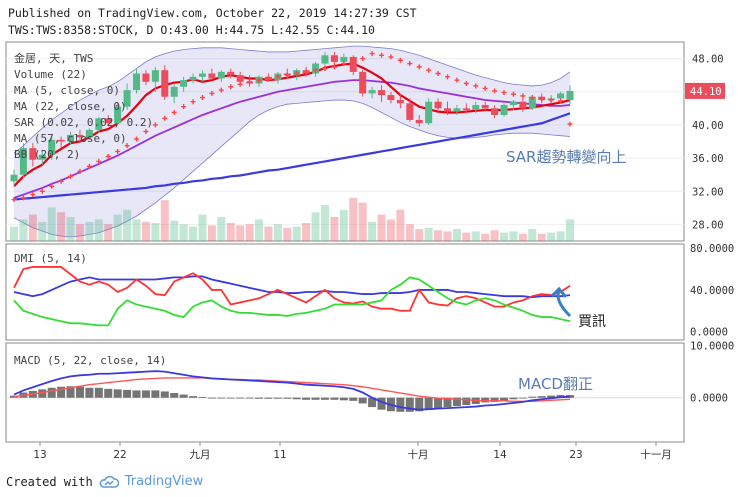 This screenshot has height=497, width=740. I want to click on x-tick-label: 11, so click(279, 455).